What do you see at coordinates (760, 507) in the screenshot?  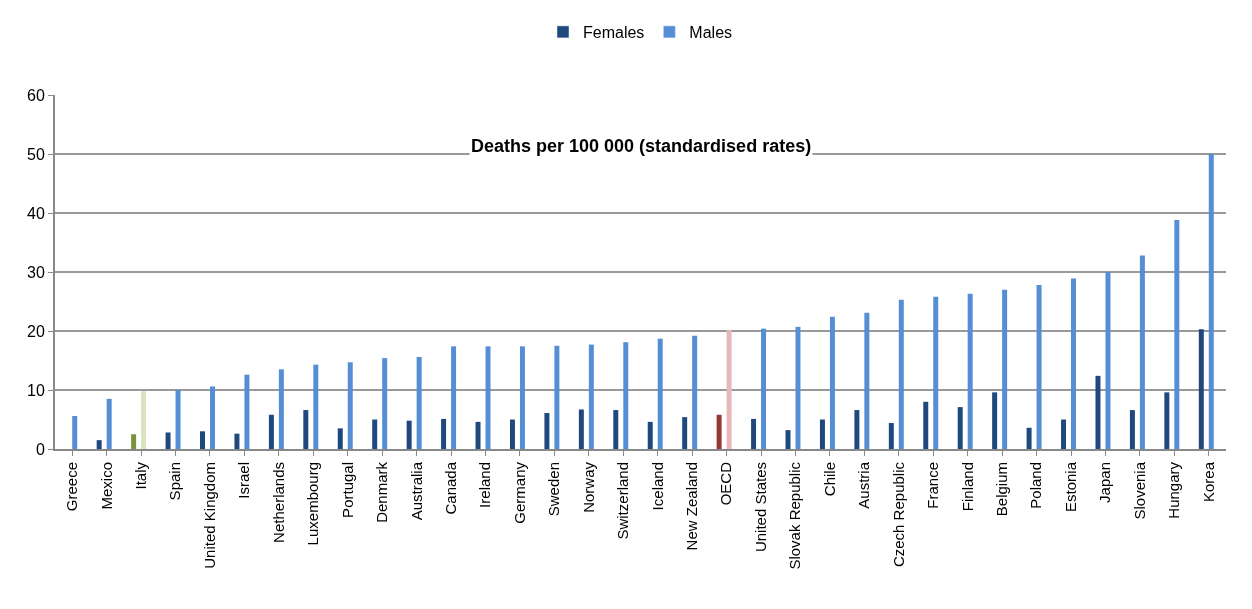 I see `x-tick-label: United States` at bounding box center [760, 507].